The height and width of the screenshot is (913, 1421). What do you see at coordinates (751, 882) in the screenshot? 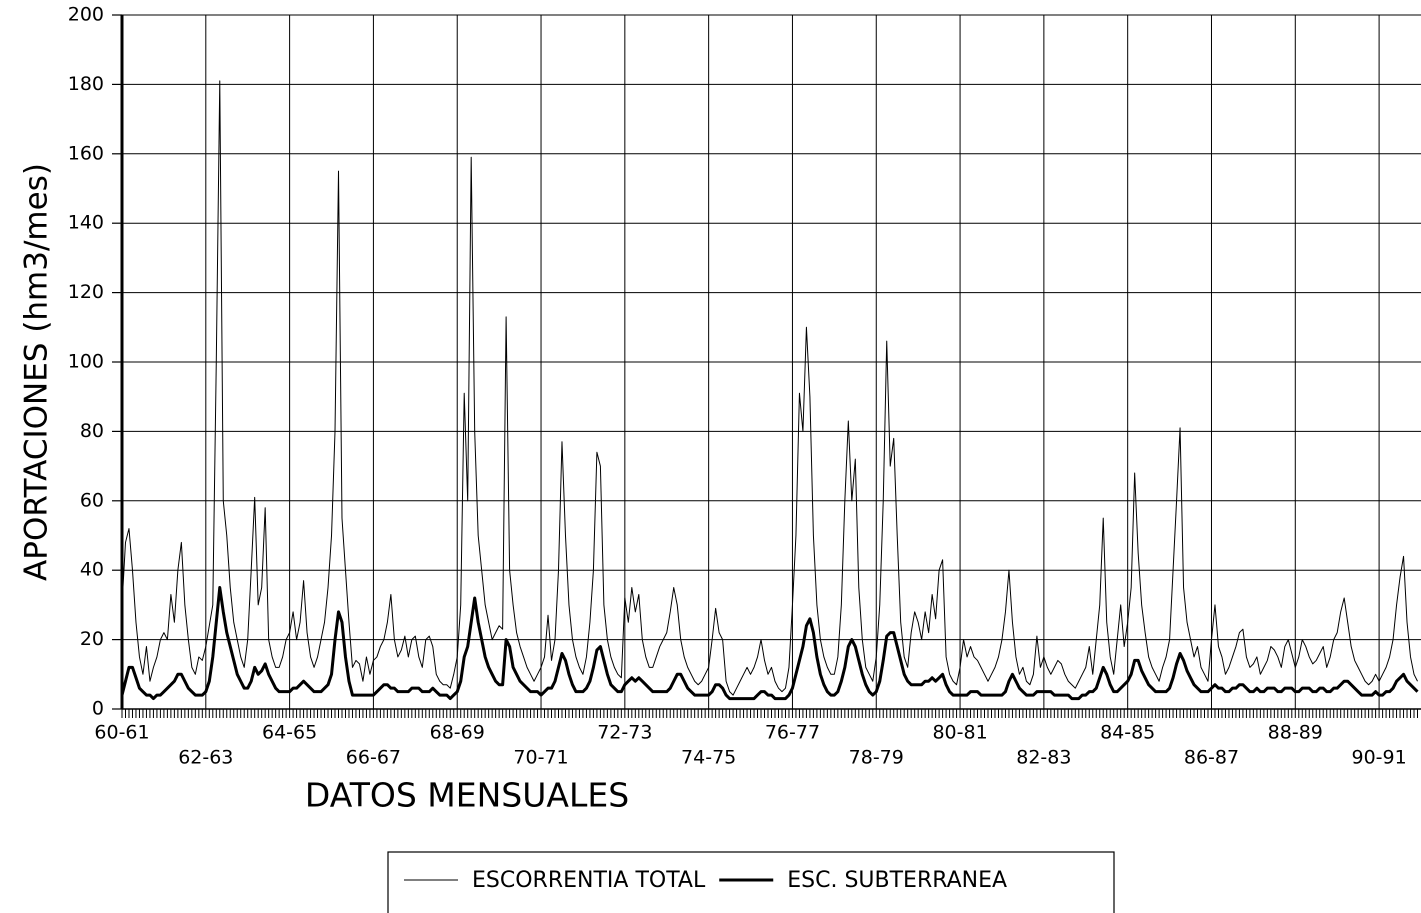
I see `legend-box` at bounding box center [751, 882].